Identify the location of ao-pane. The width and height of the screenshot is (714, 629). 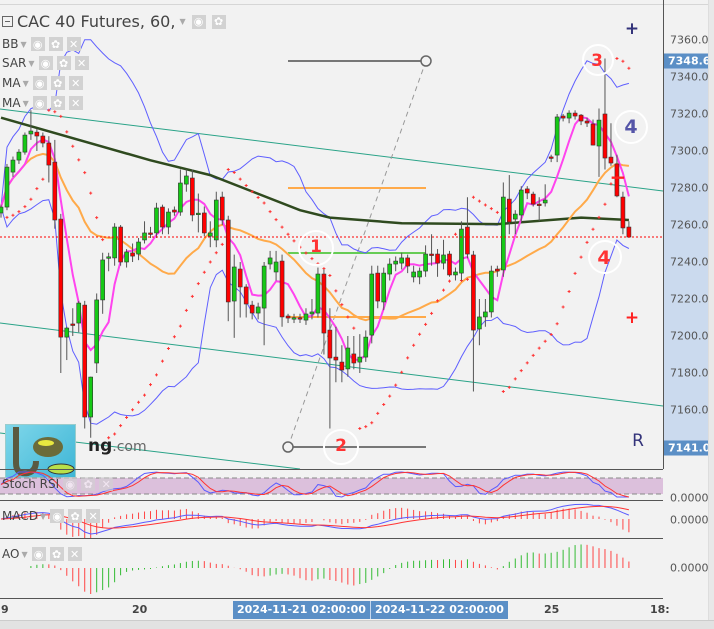
(331, 568).